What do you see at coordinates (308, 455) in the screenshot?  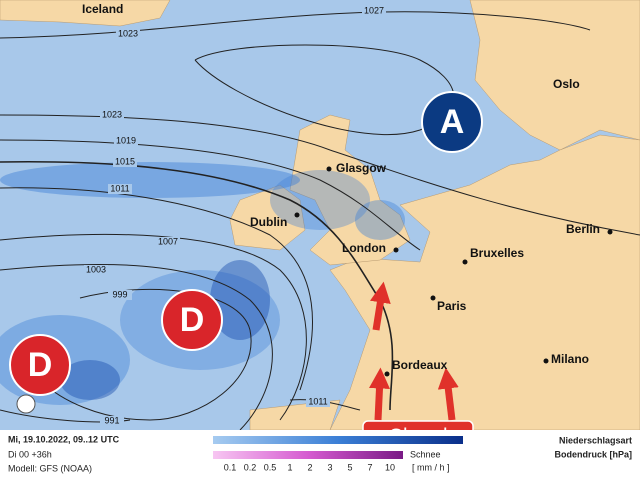 I see `snow-scale` at bounding box center [308, 455].